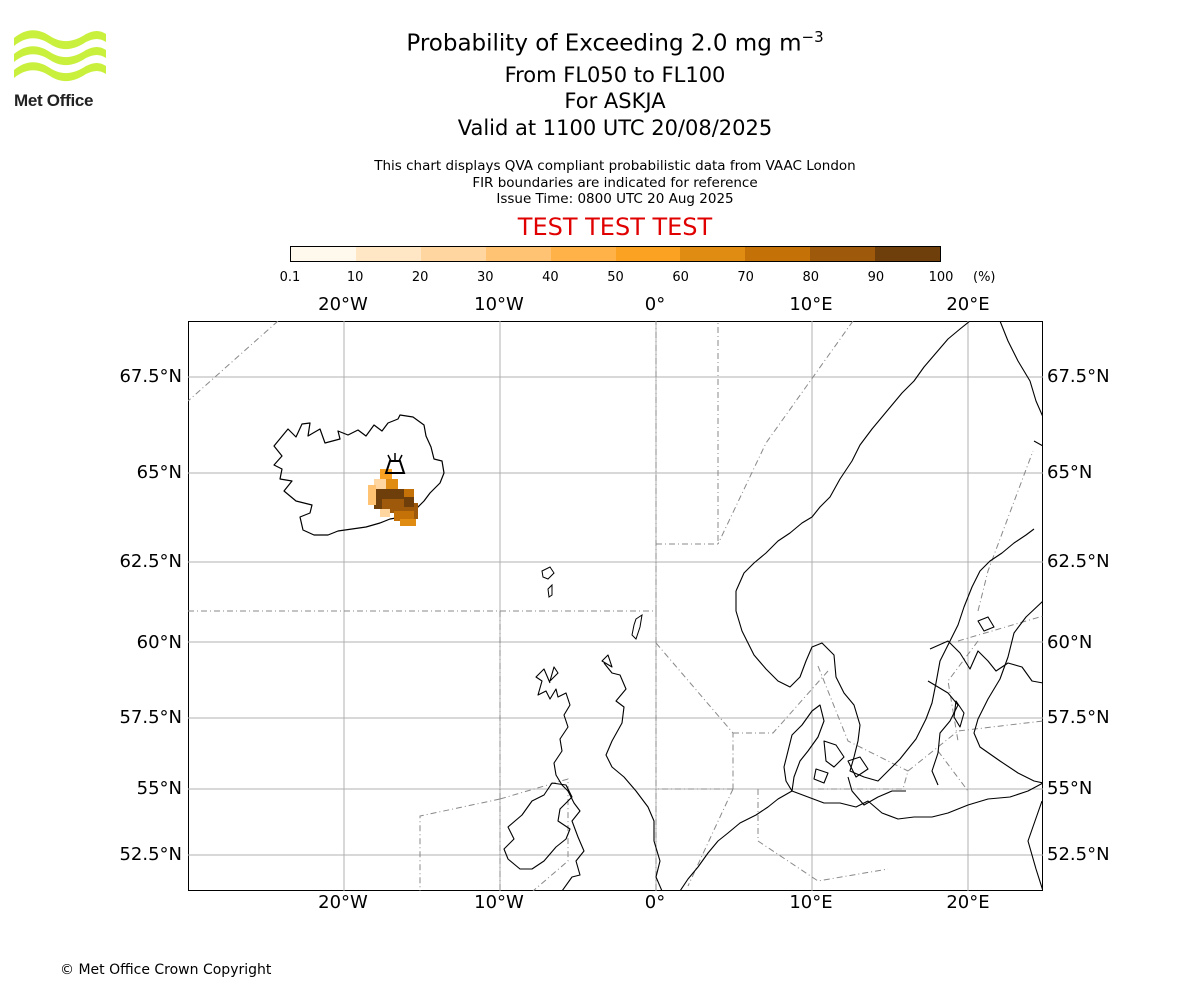 The image size is (1200, 1000). Describe the element at coordinates (811, 277) in the screenshot. I see `colorbar-tick-label: 80` at that location.